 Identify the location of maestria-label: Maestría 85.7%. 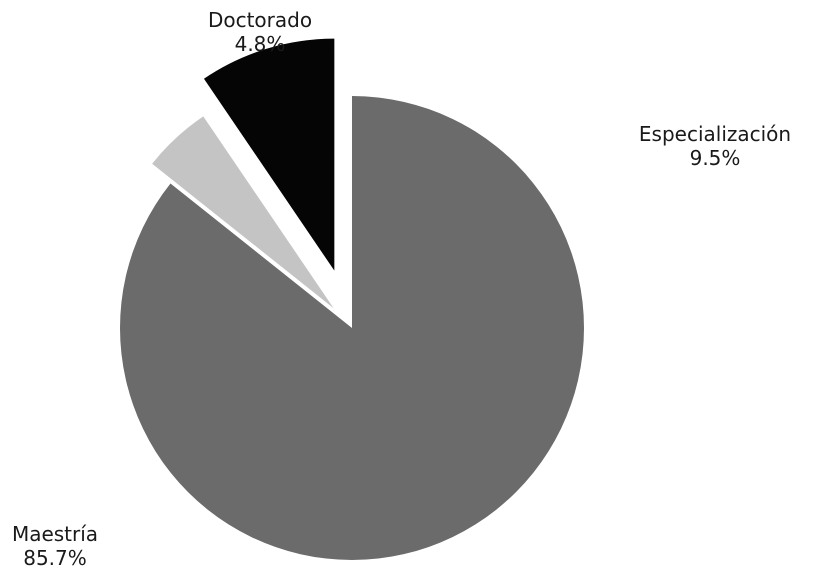
(55, 546).